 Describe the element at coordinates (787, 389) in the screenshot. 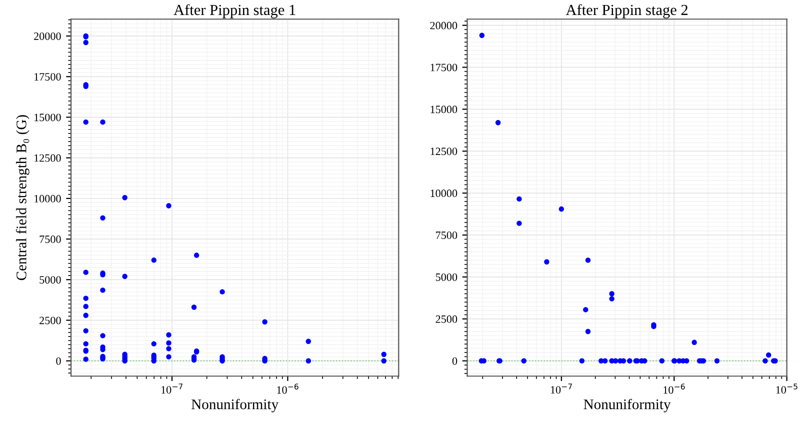

I see `x-tick-label: 10$^{−5}$` at that location.